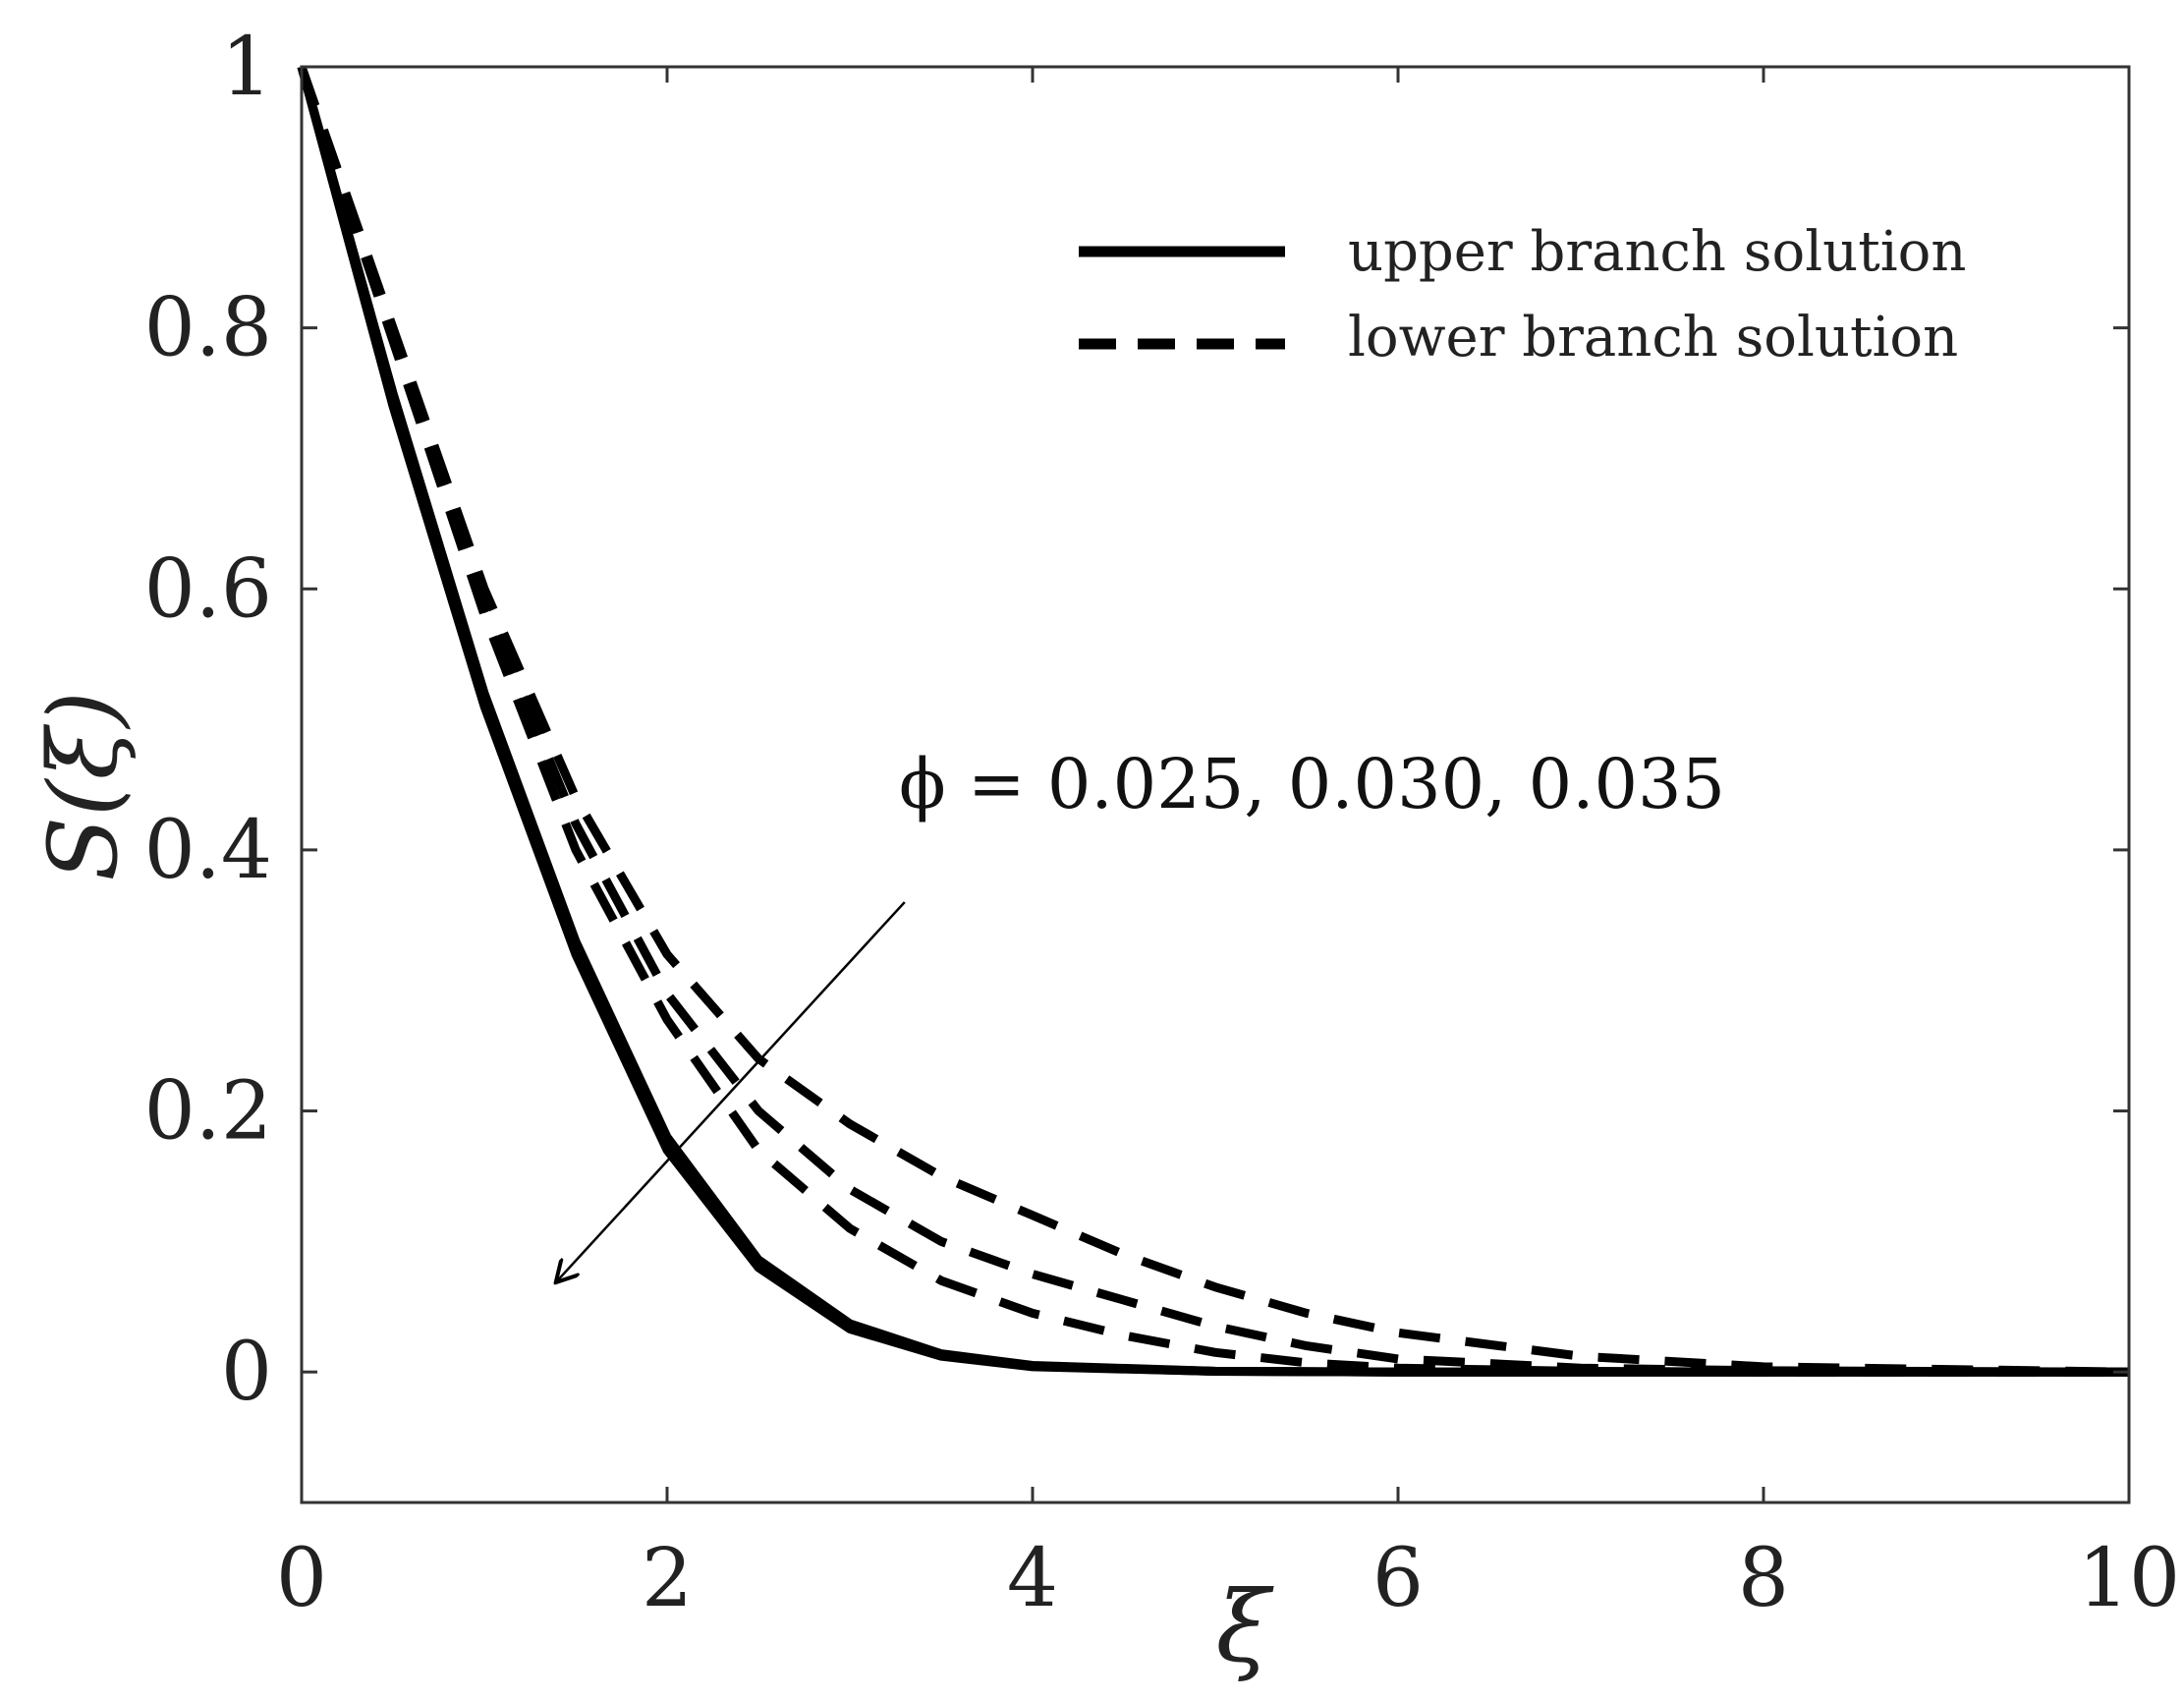 Image resolution: width=2184 pixels, height=1701 pixels. I want to click on y-tick-label: 1, so click(246, 68).